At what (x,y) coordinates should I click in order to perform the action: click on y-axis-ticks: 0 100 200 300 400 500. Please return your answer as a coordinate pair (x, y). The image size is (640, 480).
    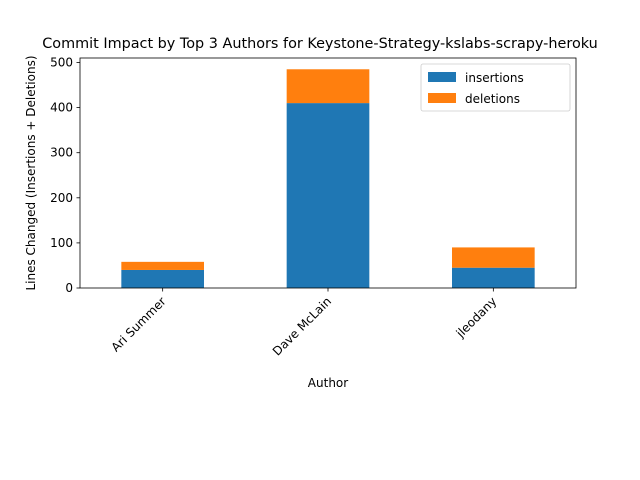
    Looking at the image, I should click on (65, 175).